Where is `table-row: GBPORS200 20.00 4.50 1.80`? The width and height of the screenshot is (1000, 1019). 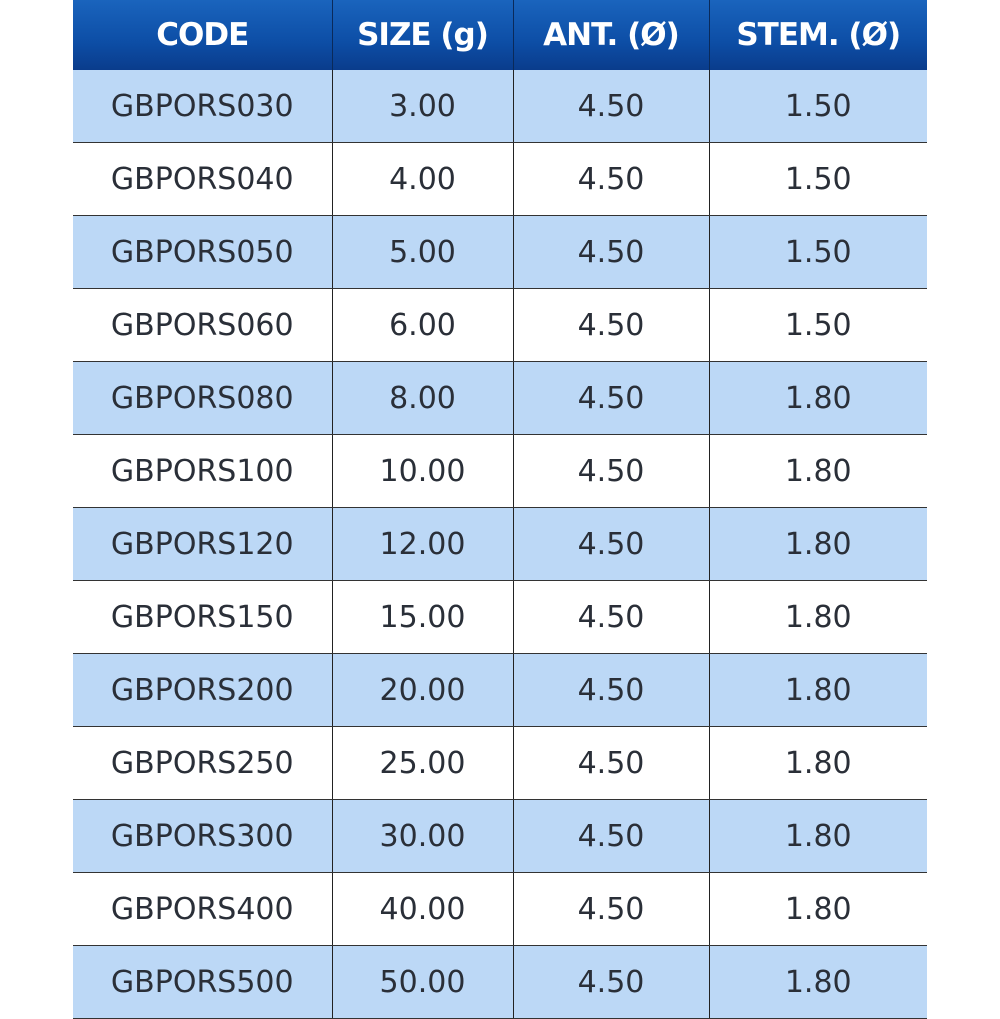 table-row: GBPORS200 20.00 4.50 1.80 is located at coordinates (500, 690).